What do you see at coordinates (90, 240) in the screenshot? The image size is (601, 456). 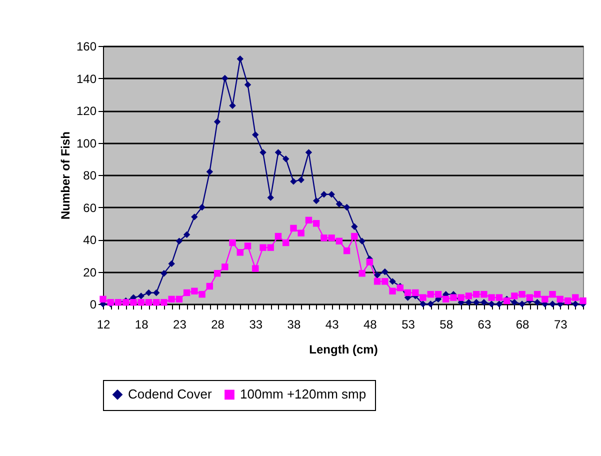 I see `y-tick-label: 40` at bounding box center [90, 240].